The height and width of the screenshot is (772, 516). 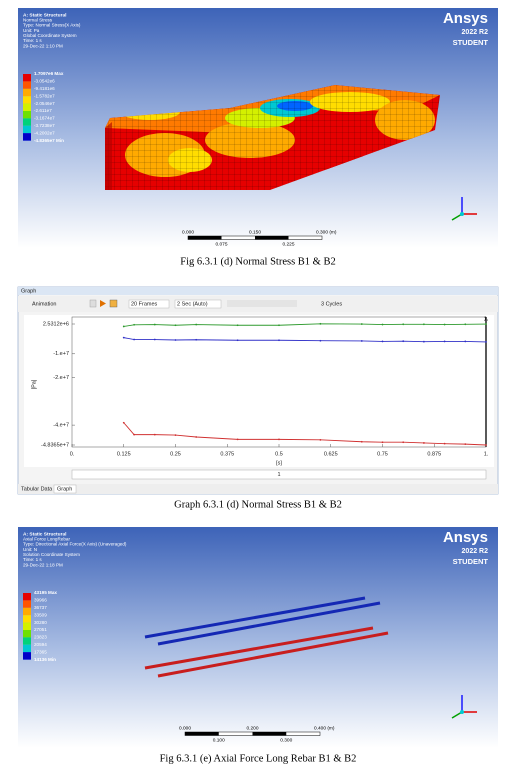 What do you see at coordinates (44, 304) in the screenshot?
I see `toolbar-label: Animation` at bounding box center [44, 304].